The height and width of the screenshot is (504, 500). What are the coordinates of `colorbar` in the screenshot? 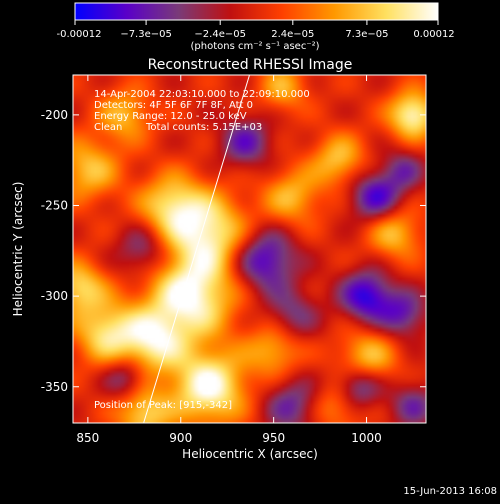 It's located at (256, 11).